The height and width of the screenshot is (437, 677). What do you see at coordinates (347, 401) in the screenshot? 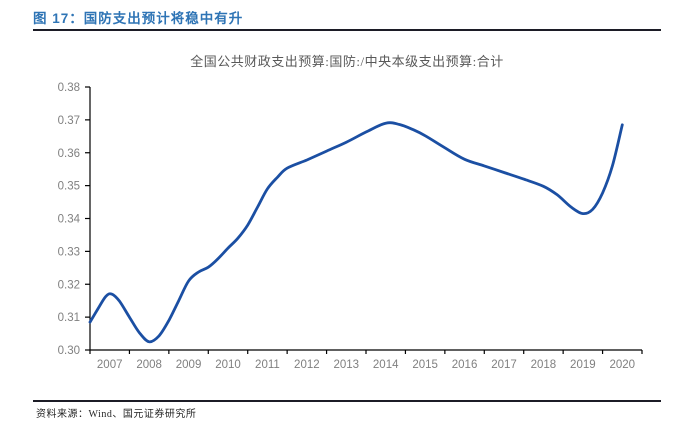
I see `bottom-divider` at bounding box center [347, 401].